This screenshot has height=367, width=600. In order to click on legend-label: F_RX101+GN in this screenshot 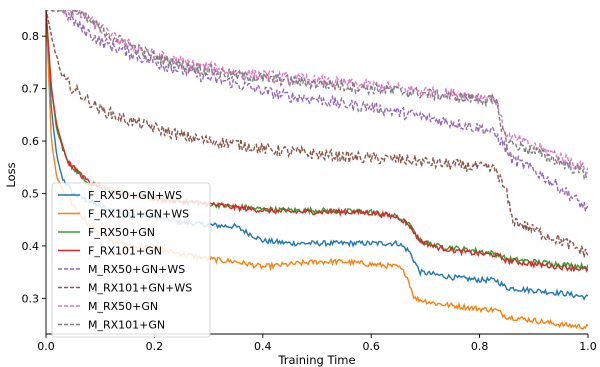, I will do `click(125, 251)`.